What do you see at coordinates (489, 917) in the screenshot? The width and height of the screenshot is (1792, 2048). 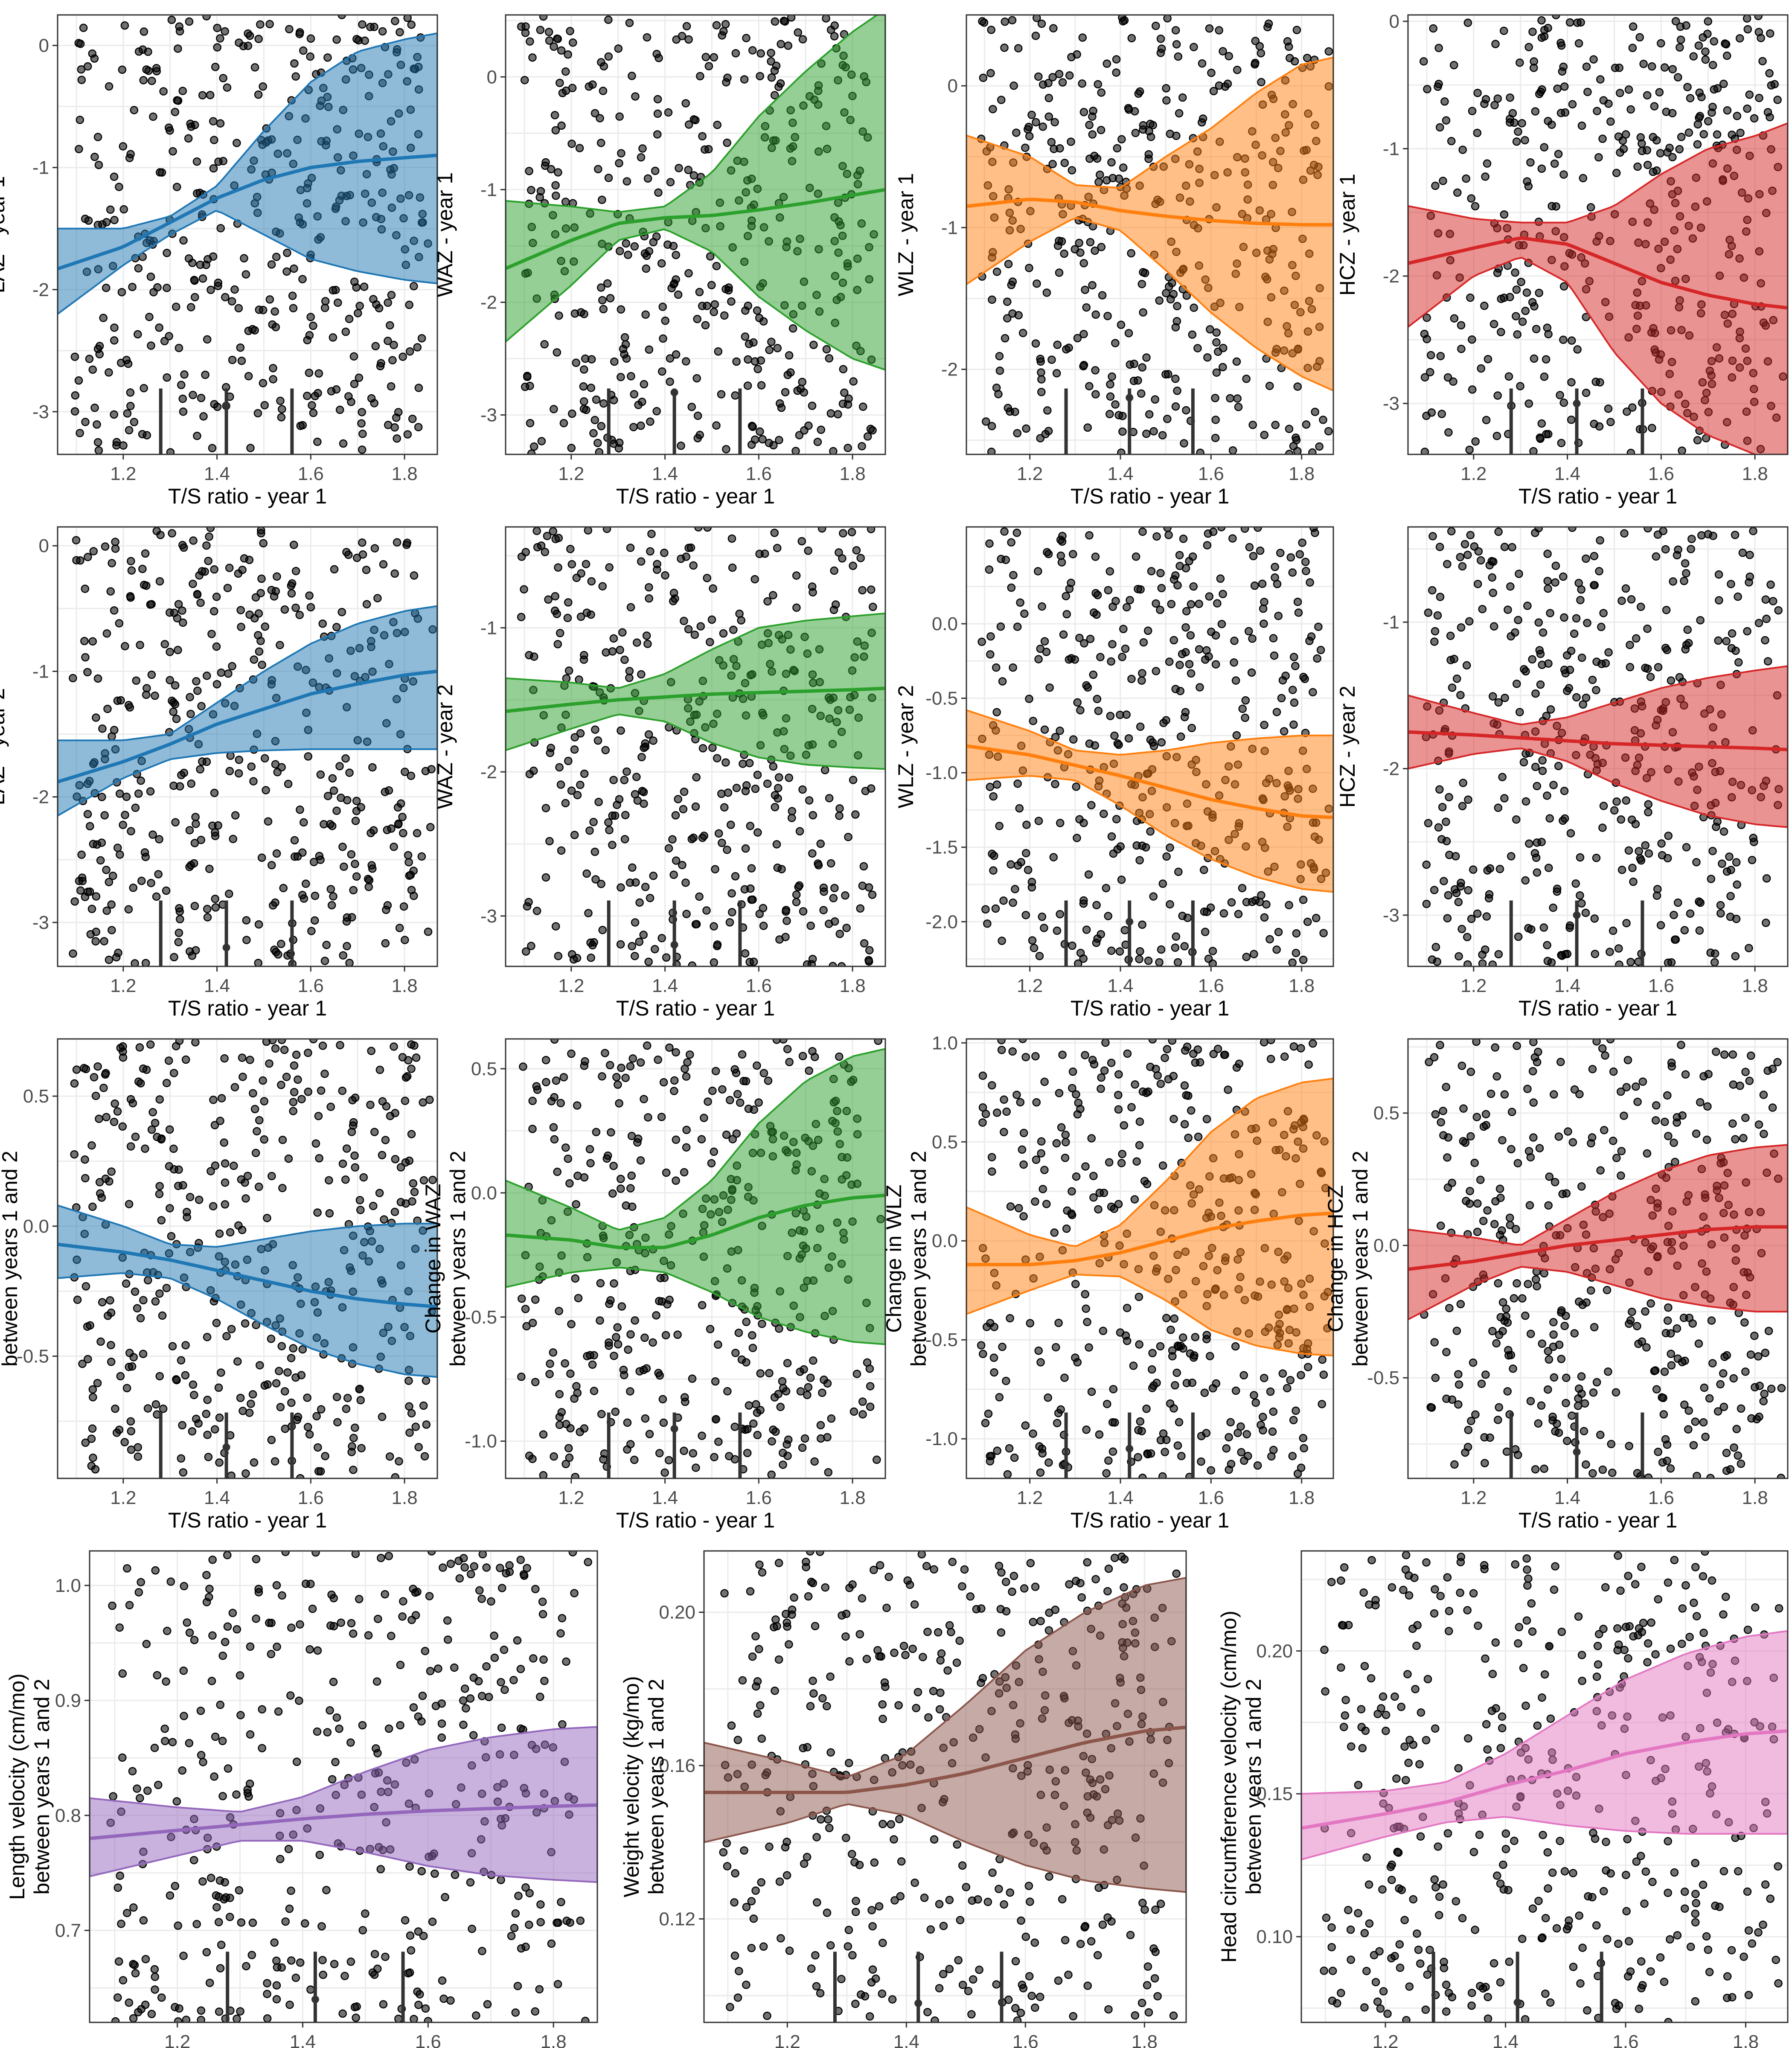 I see `y-tick-label: -3` at bounding box center [489, 917].